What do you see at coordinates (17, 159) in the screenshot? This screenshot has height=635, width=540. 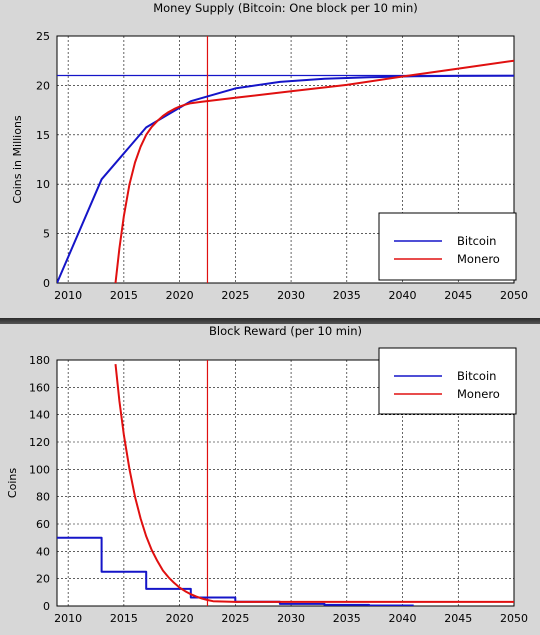 I see `y-axis-label: Coins in Millions` at bounding box center [17, 159].